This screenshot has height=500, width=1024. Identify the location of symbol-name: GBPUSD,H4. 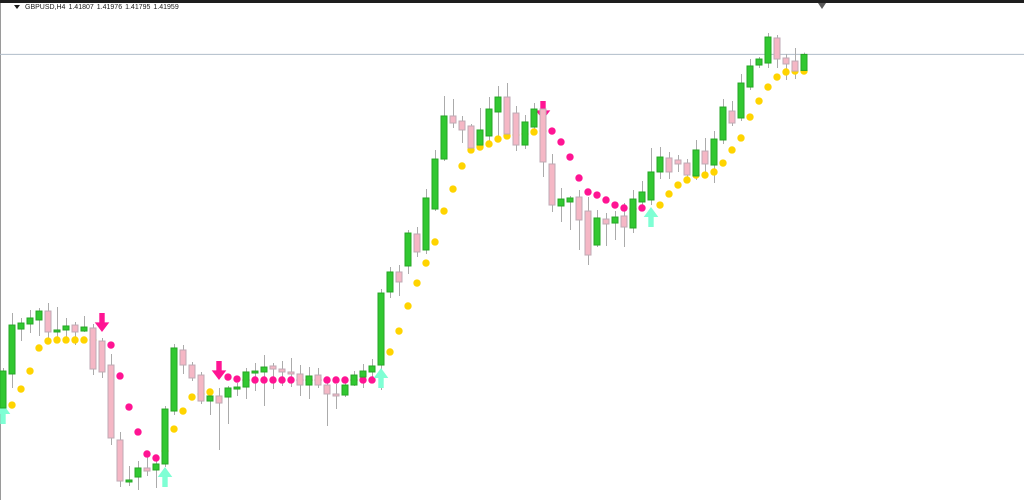
(45, 7).